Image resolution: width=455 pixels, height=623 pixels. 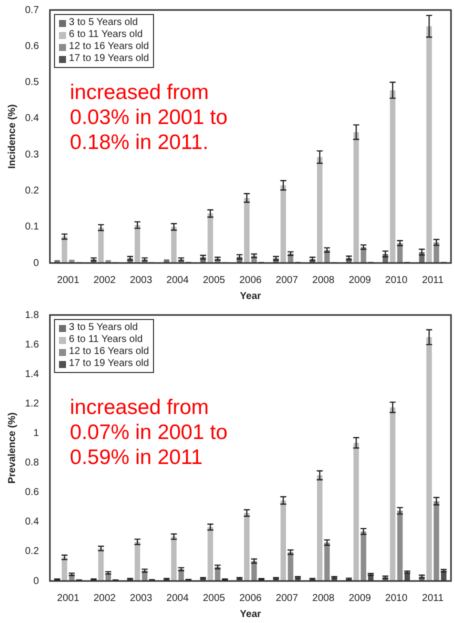 I want to click on y-tick-label: 0.5, so click(x=32, y=82).